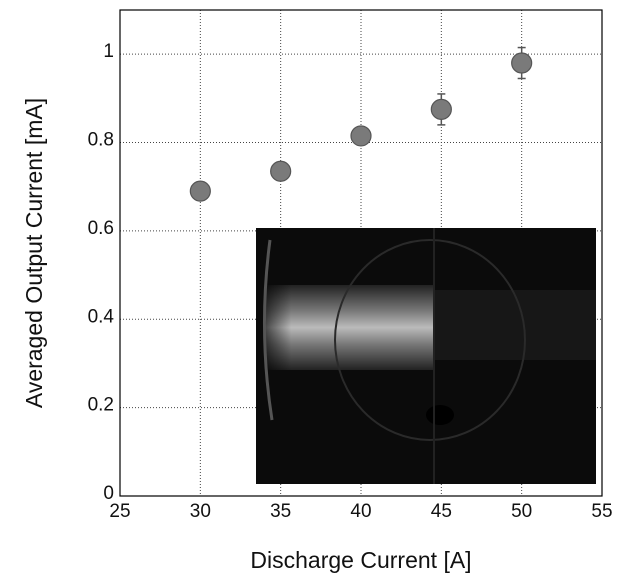 The height and width of the screenshot is (580, 633). What do you see at coordinates (521, 511) in the screenshot?
I see `x-tick-label: 50` at bounding box center [521, 511].